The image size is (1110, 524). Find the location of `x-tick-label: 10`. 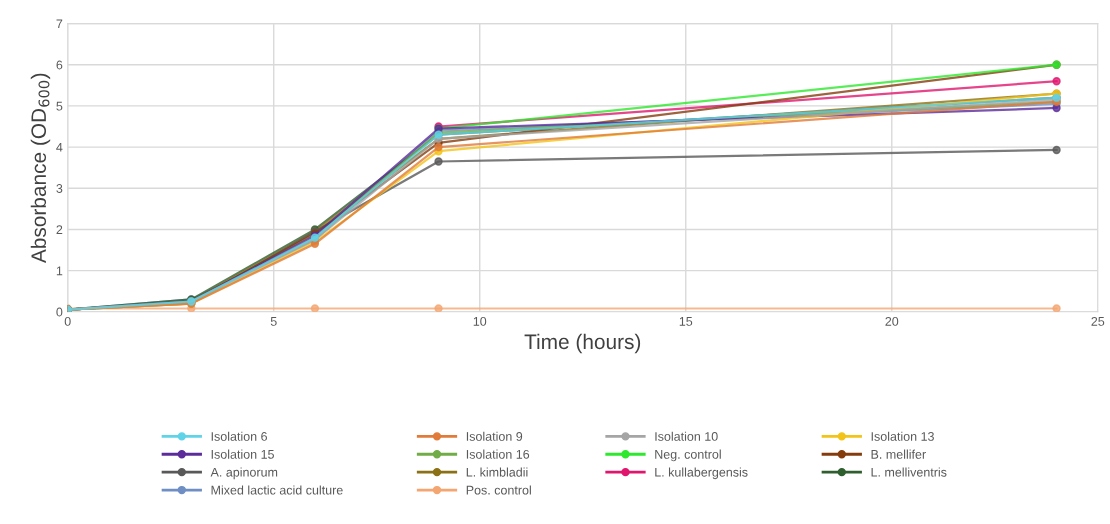

x-tick-label: 10 is located at coordinates (480, 321).